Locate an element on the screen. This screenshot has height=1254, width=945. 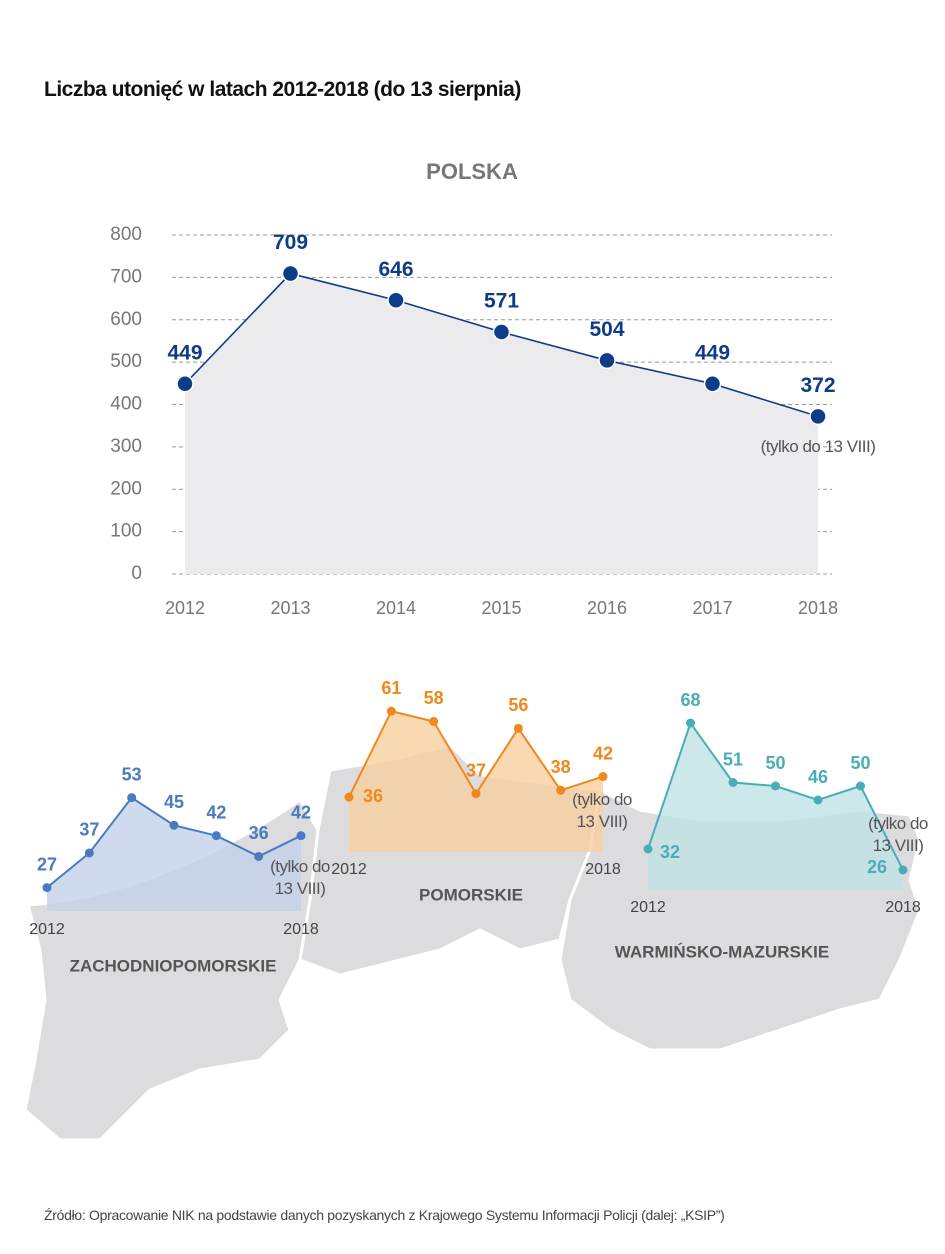
data-label: 32 is located at coordinates (670, 852).